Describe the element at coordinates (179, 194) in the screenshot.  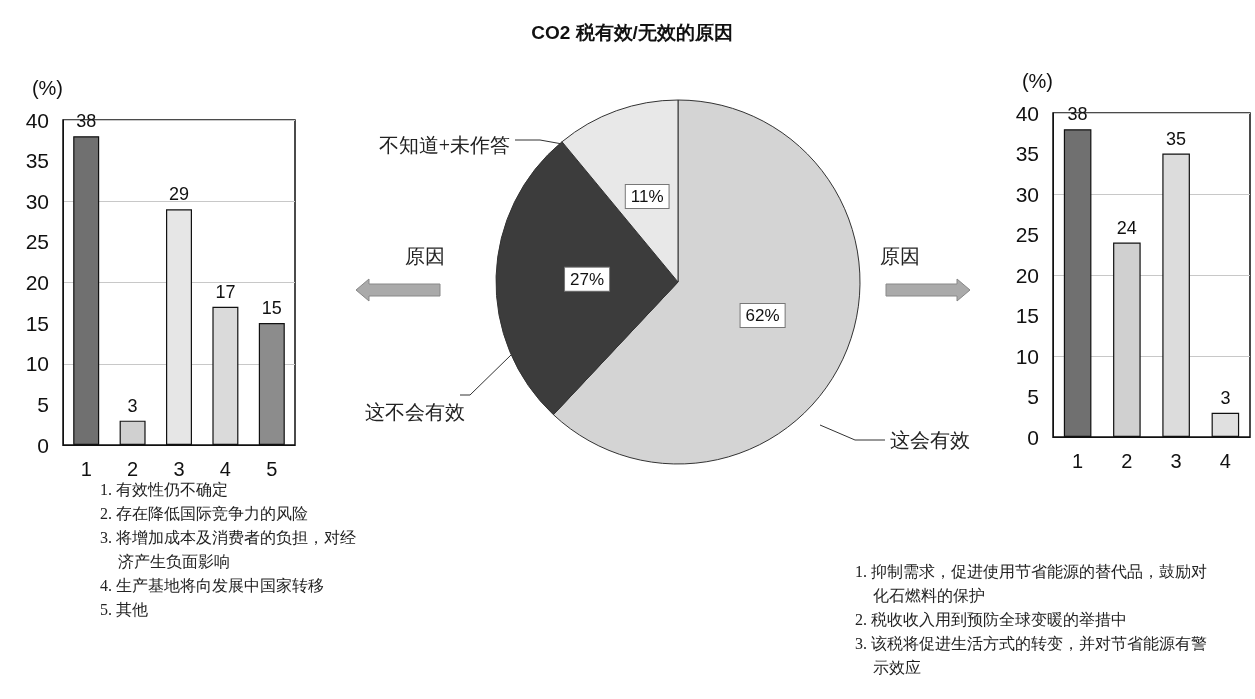
I see `data-label: 29` at that location.